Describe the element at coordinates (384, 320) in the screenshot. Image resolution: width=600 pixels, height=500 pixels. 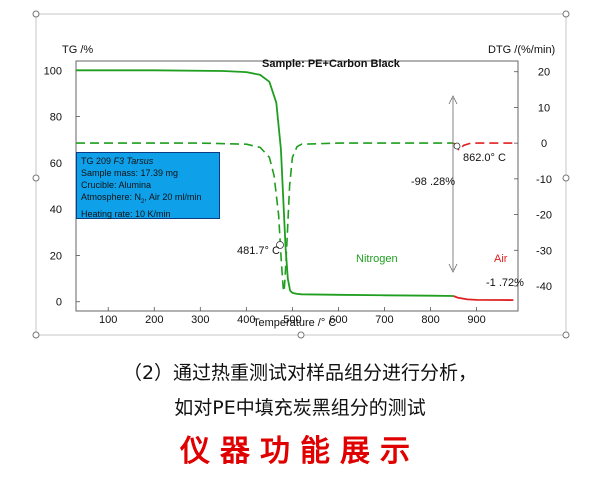
I see `x-tick-label: 700` at that location.